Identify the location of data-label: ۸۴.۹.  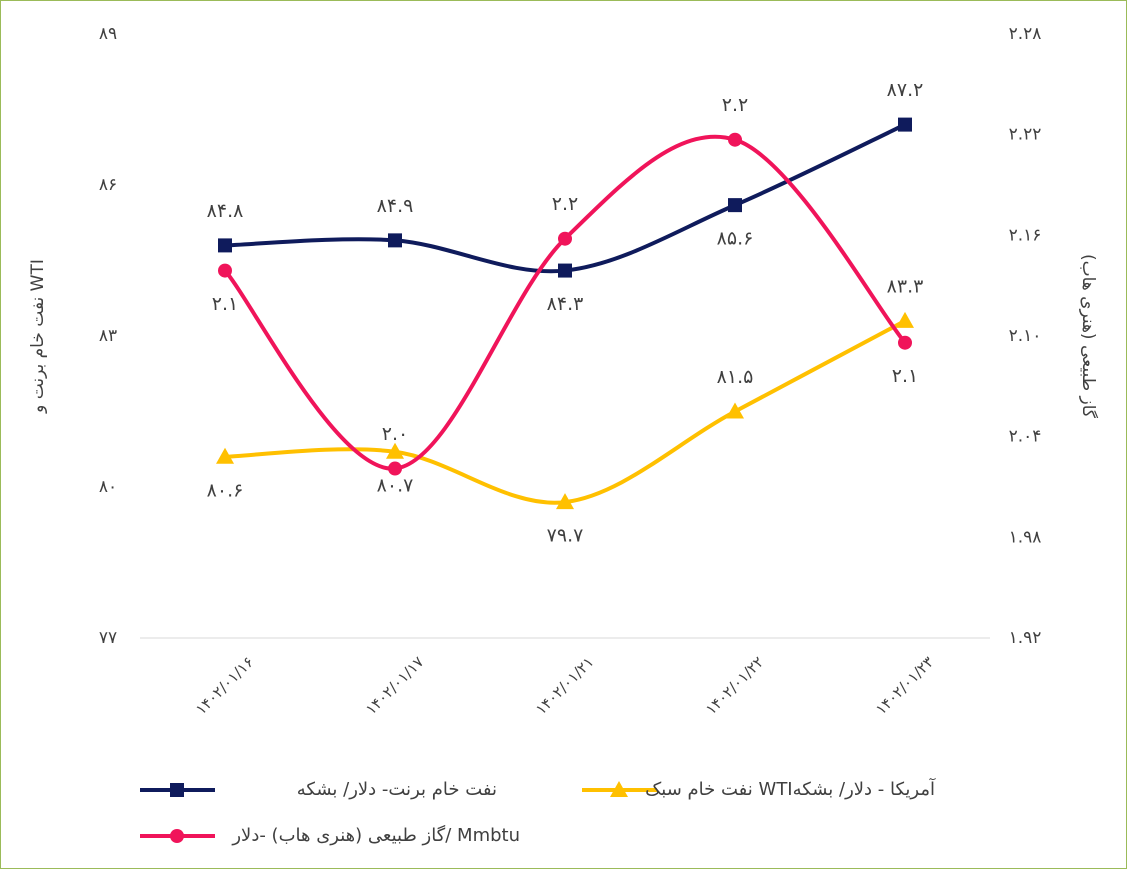
(395, 206).